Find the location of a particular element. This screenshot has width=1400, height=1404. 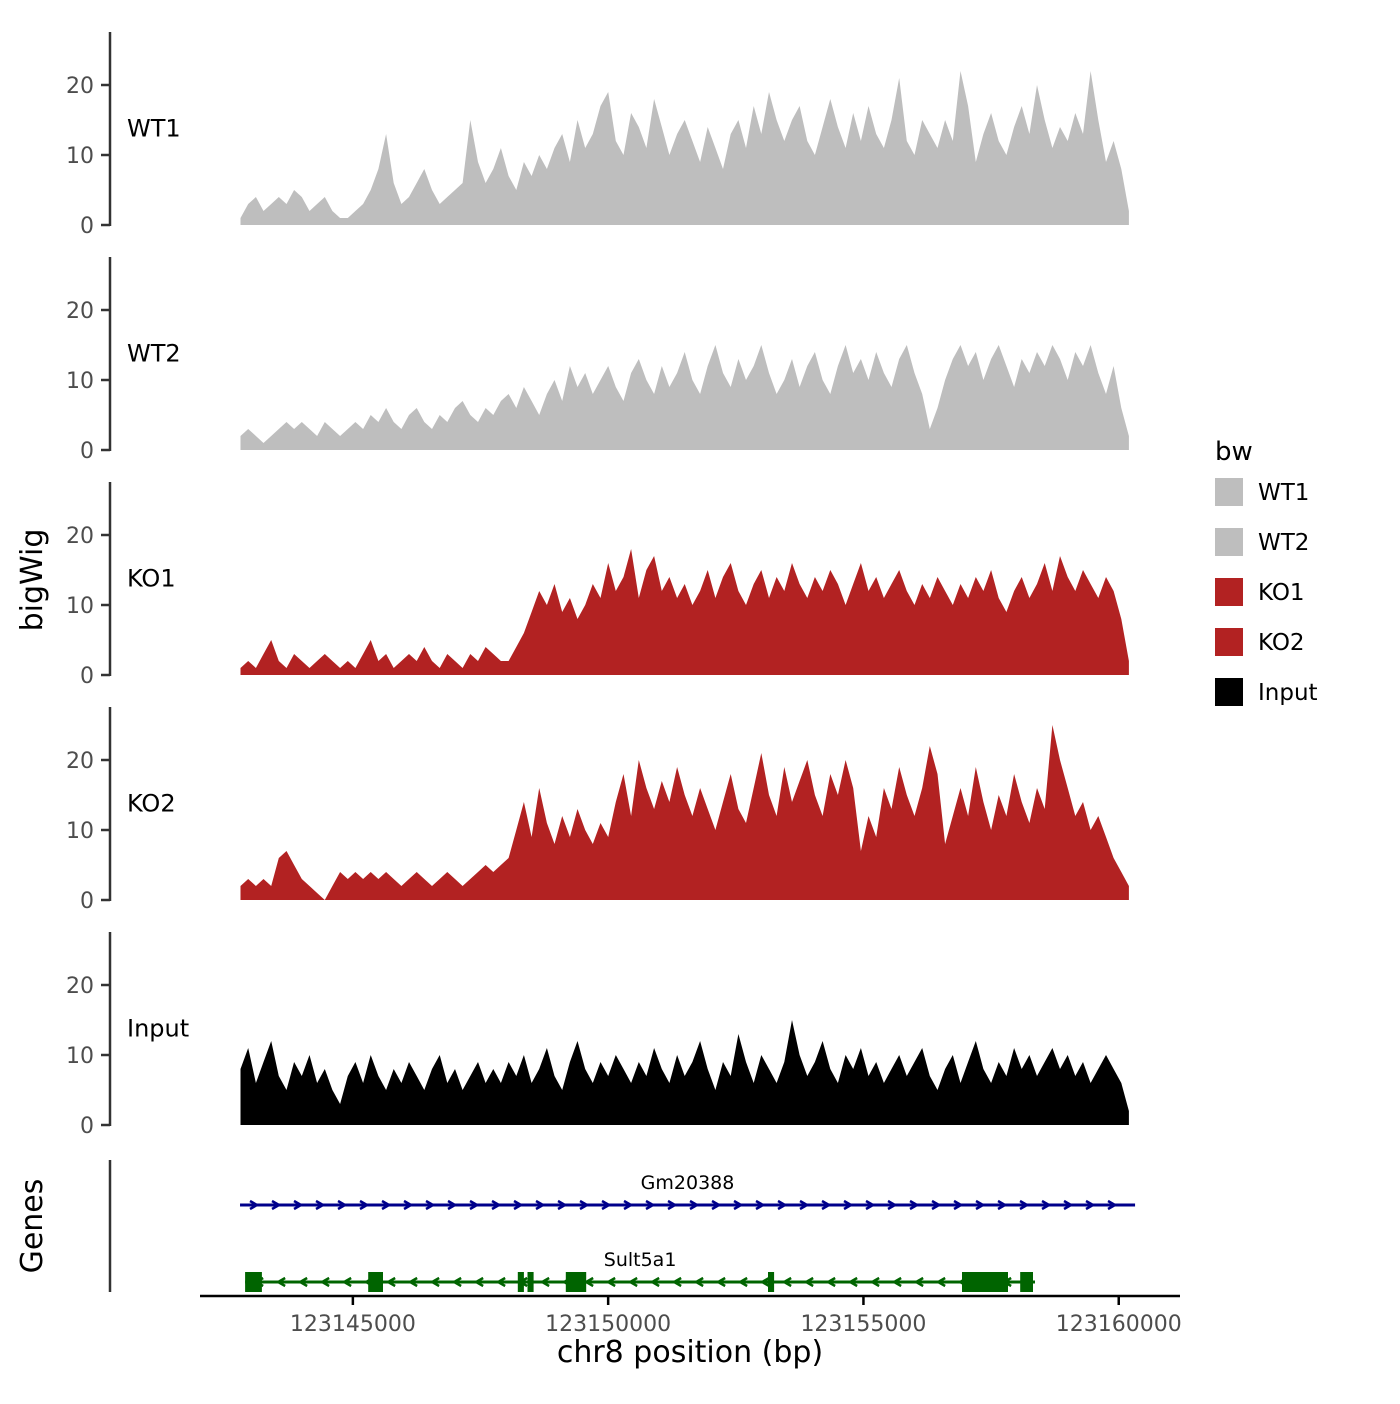

track-label-KO1: KO1 is located at coordinates (151, 579).